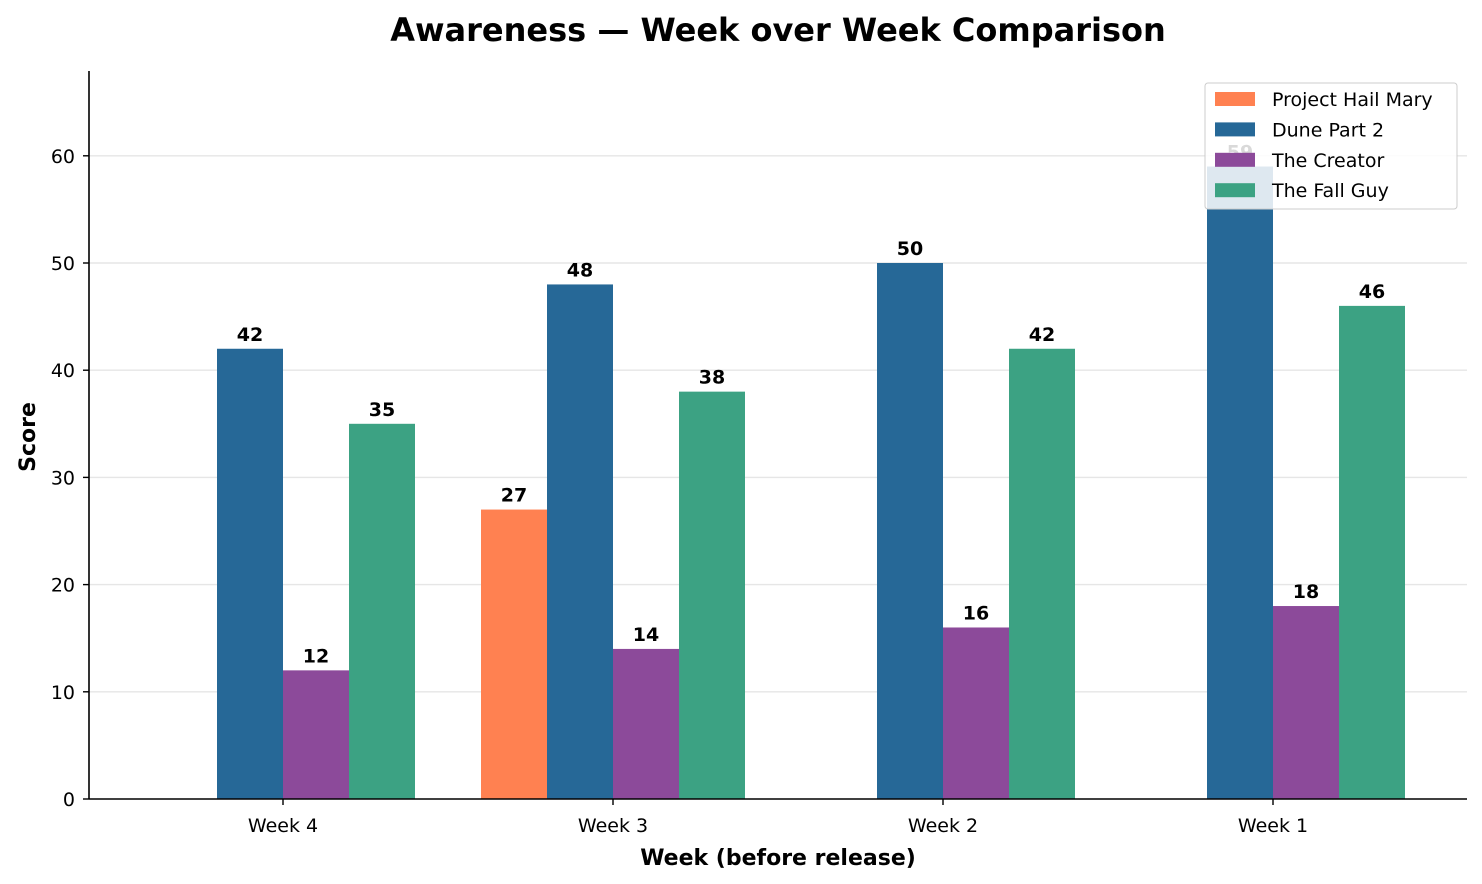 The image size is (1482, 884). What do you see at coordinates (63, 264) in the screenshot?
I see `y-tick-label: 50` at bounding box center [63, 264].